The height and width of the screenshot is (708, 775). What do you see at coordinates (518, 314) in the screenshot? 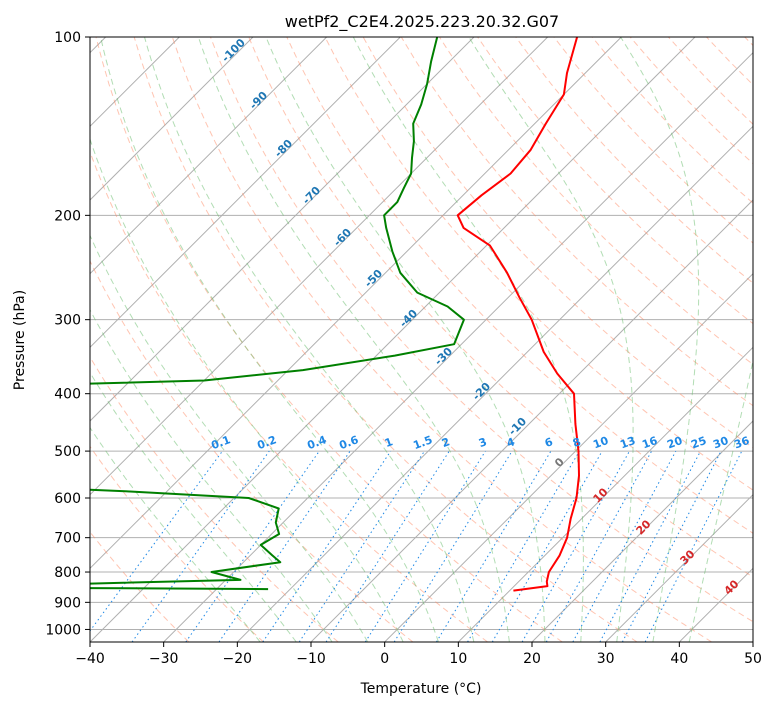
I see `temperature-profile-line` at bounding box center [518, 314].